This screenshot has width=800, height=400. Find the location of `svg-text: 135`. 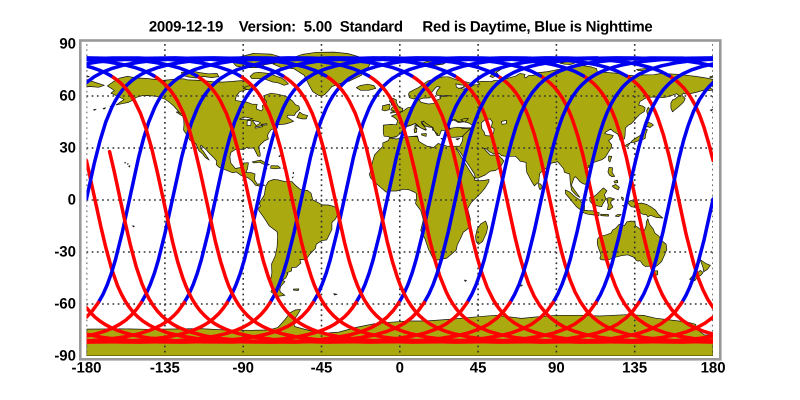

svg-text: 135 is located at coordinates (634, 368).